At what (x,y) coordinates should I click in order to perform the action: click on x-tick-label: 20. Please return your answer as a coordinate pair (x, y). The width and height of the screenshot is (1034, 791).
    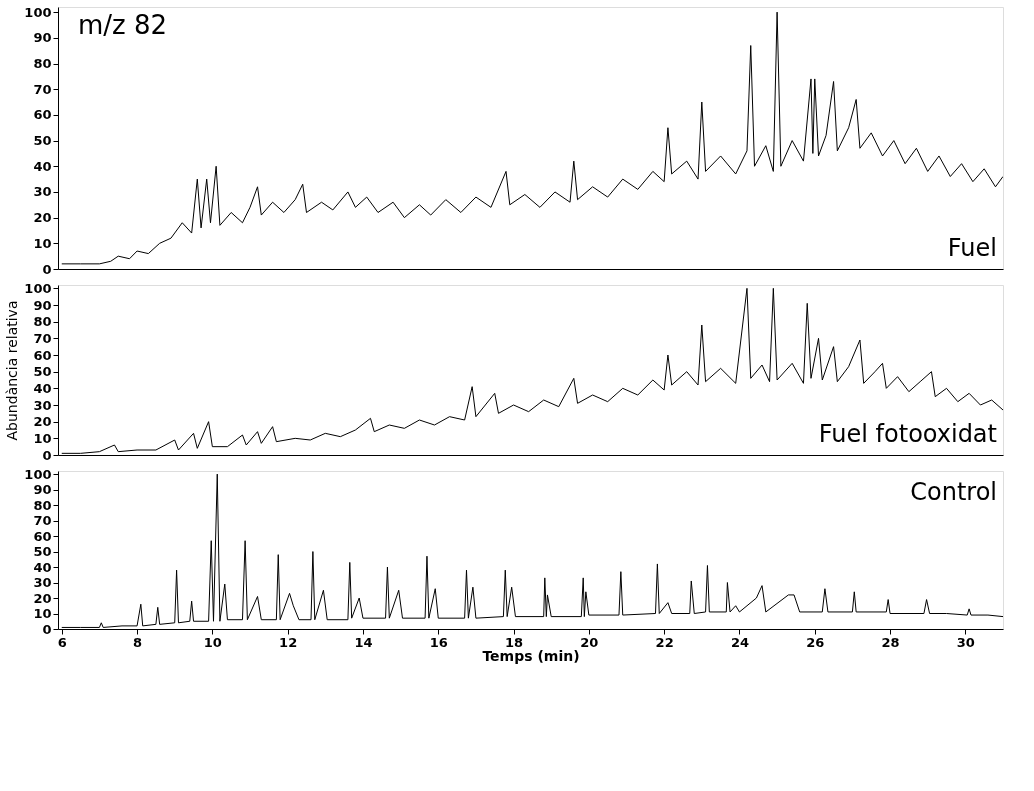
    Looking at the image, I should click on (589, 642).